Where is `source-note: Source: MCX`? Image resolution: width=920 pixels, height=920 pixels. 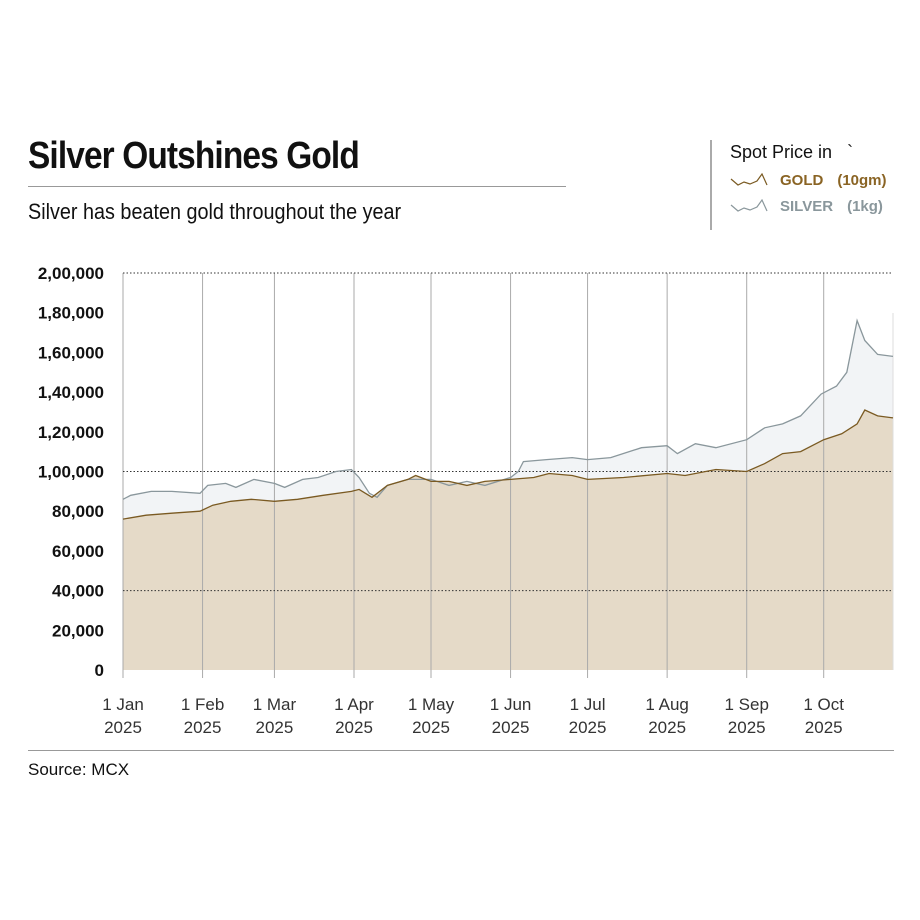
source-note: Source: MCX is located at coordinates (79, 769).